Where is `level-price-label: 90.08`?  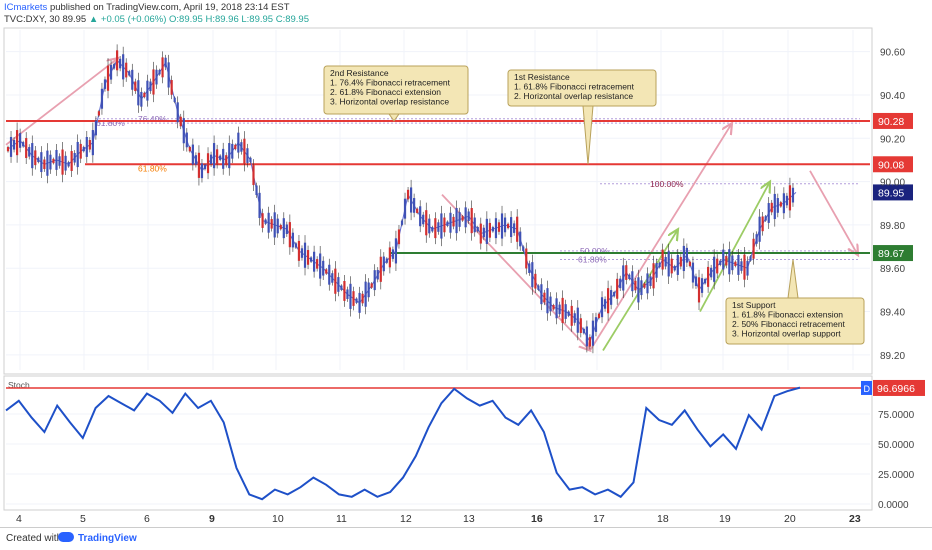 level-price-label: 90.08 is located at coordinates (891, 165).